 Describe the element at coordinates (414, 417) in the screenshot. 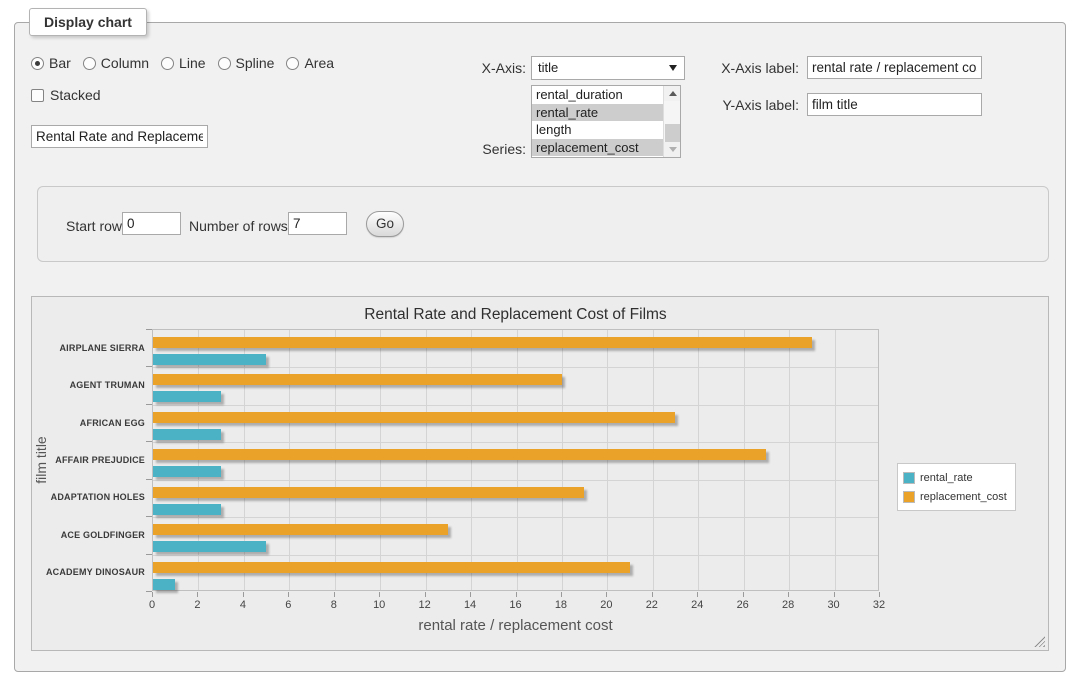

I see `bar-replacement_cost-african-egg` at that location.